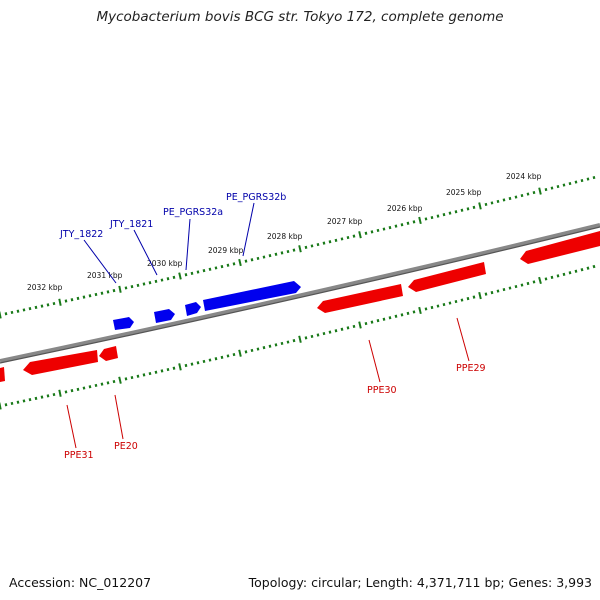 The width and height of the screenshot is (600, 600). Describe the element at coordinates (252, 296) in the screenshot. I see `gene-pe-pgrs32b` at that location.